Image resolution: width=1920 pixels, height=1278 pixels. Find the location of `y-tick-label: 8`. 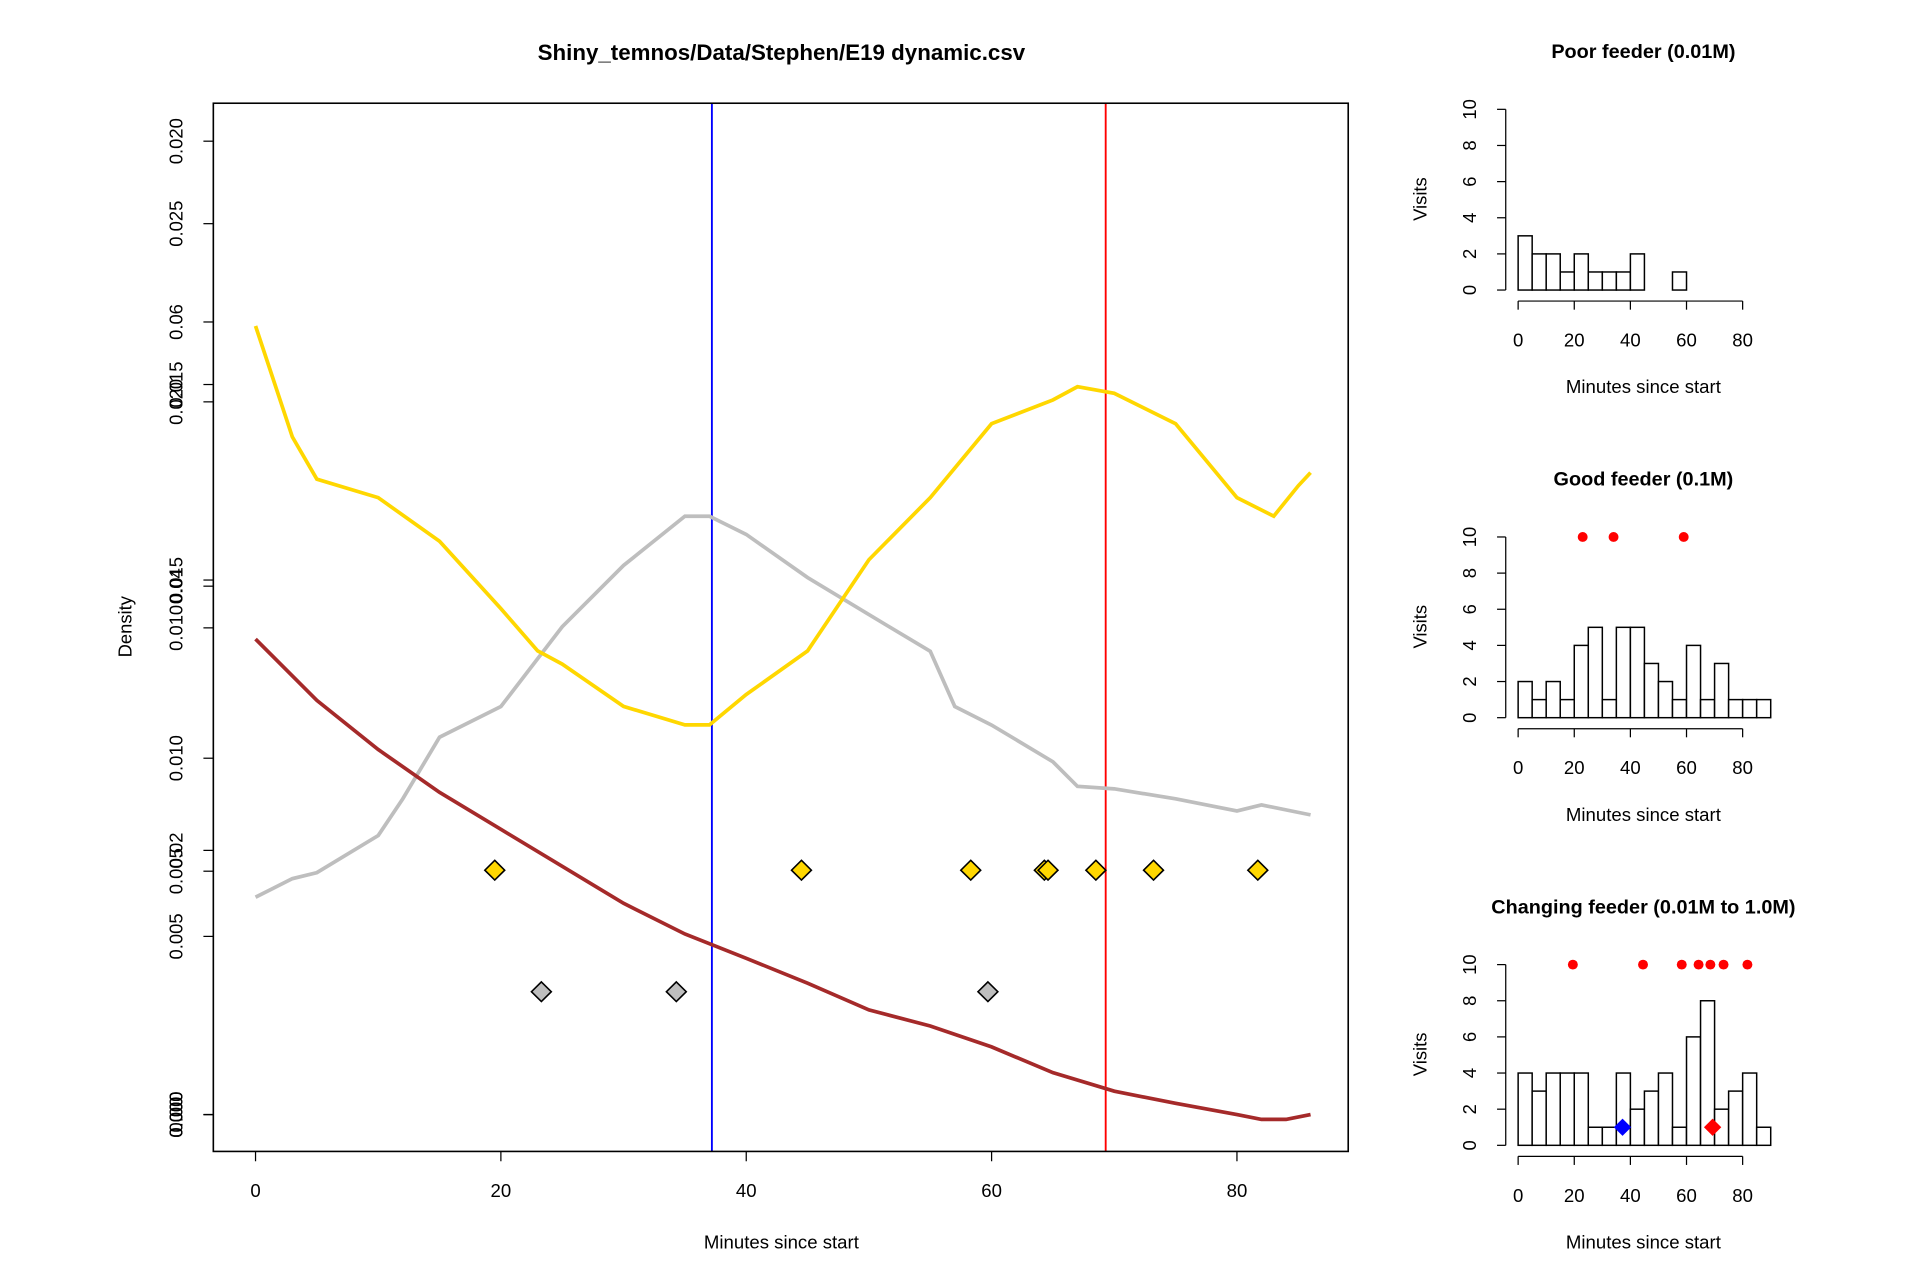

y-tick-label: 8 is located at coordinates (1469, 145).